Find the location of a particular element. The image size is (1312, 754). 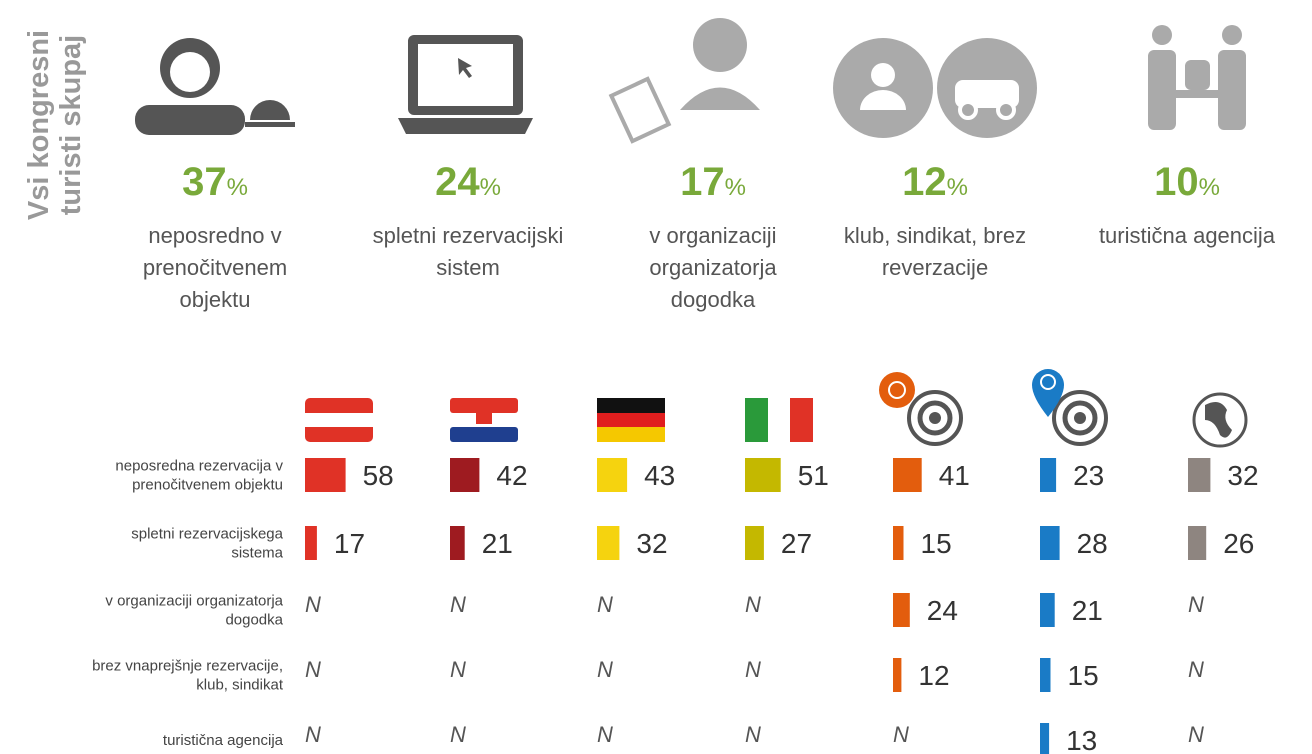

row-label: brez vnaprejšnje rezervacije, is located at coordinates (187, 666).